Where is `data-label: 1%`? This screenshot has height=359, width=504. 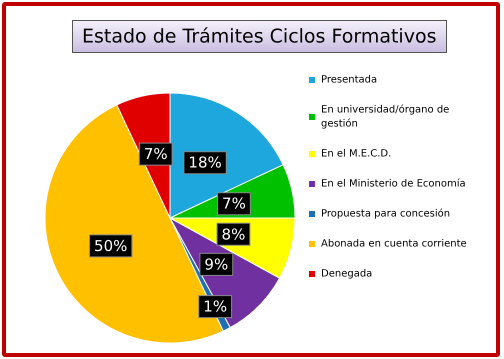
data-label: 1% is located at coordinates (215, 307).